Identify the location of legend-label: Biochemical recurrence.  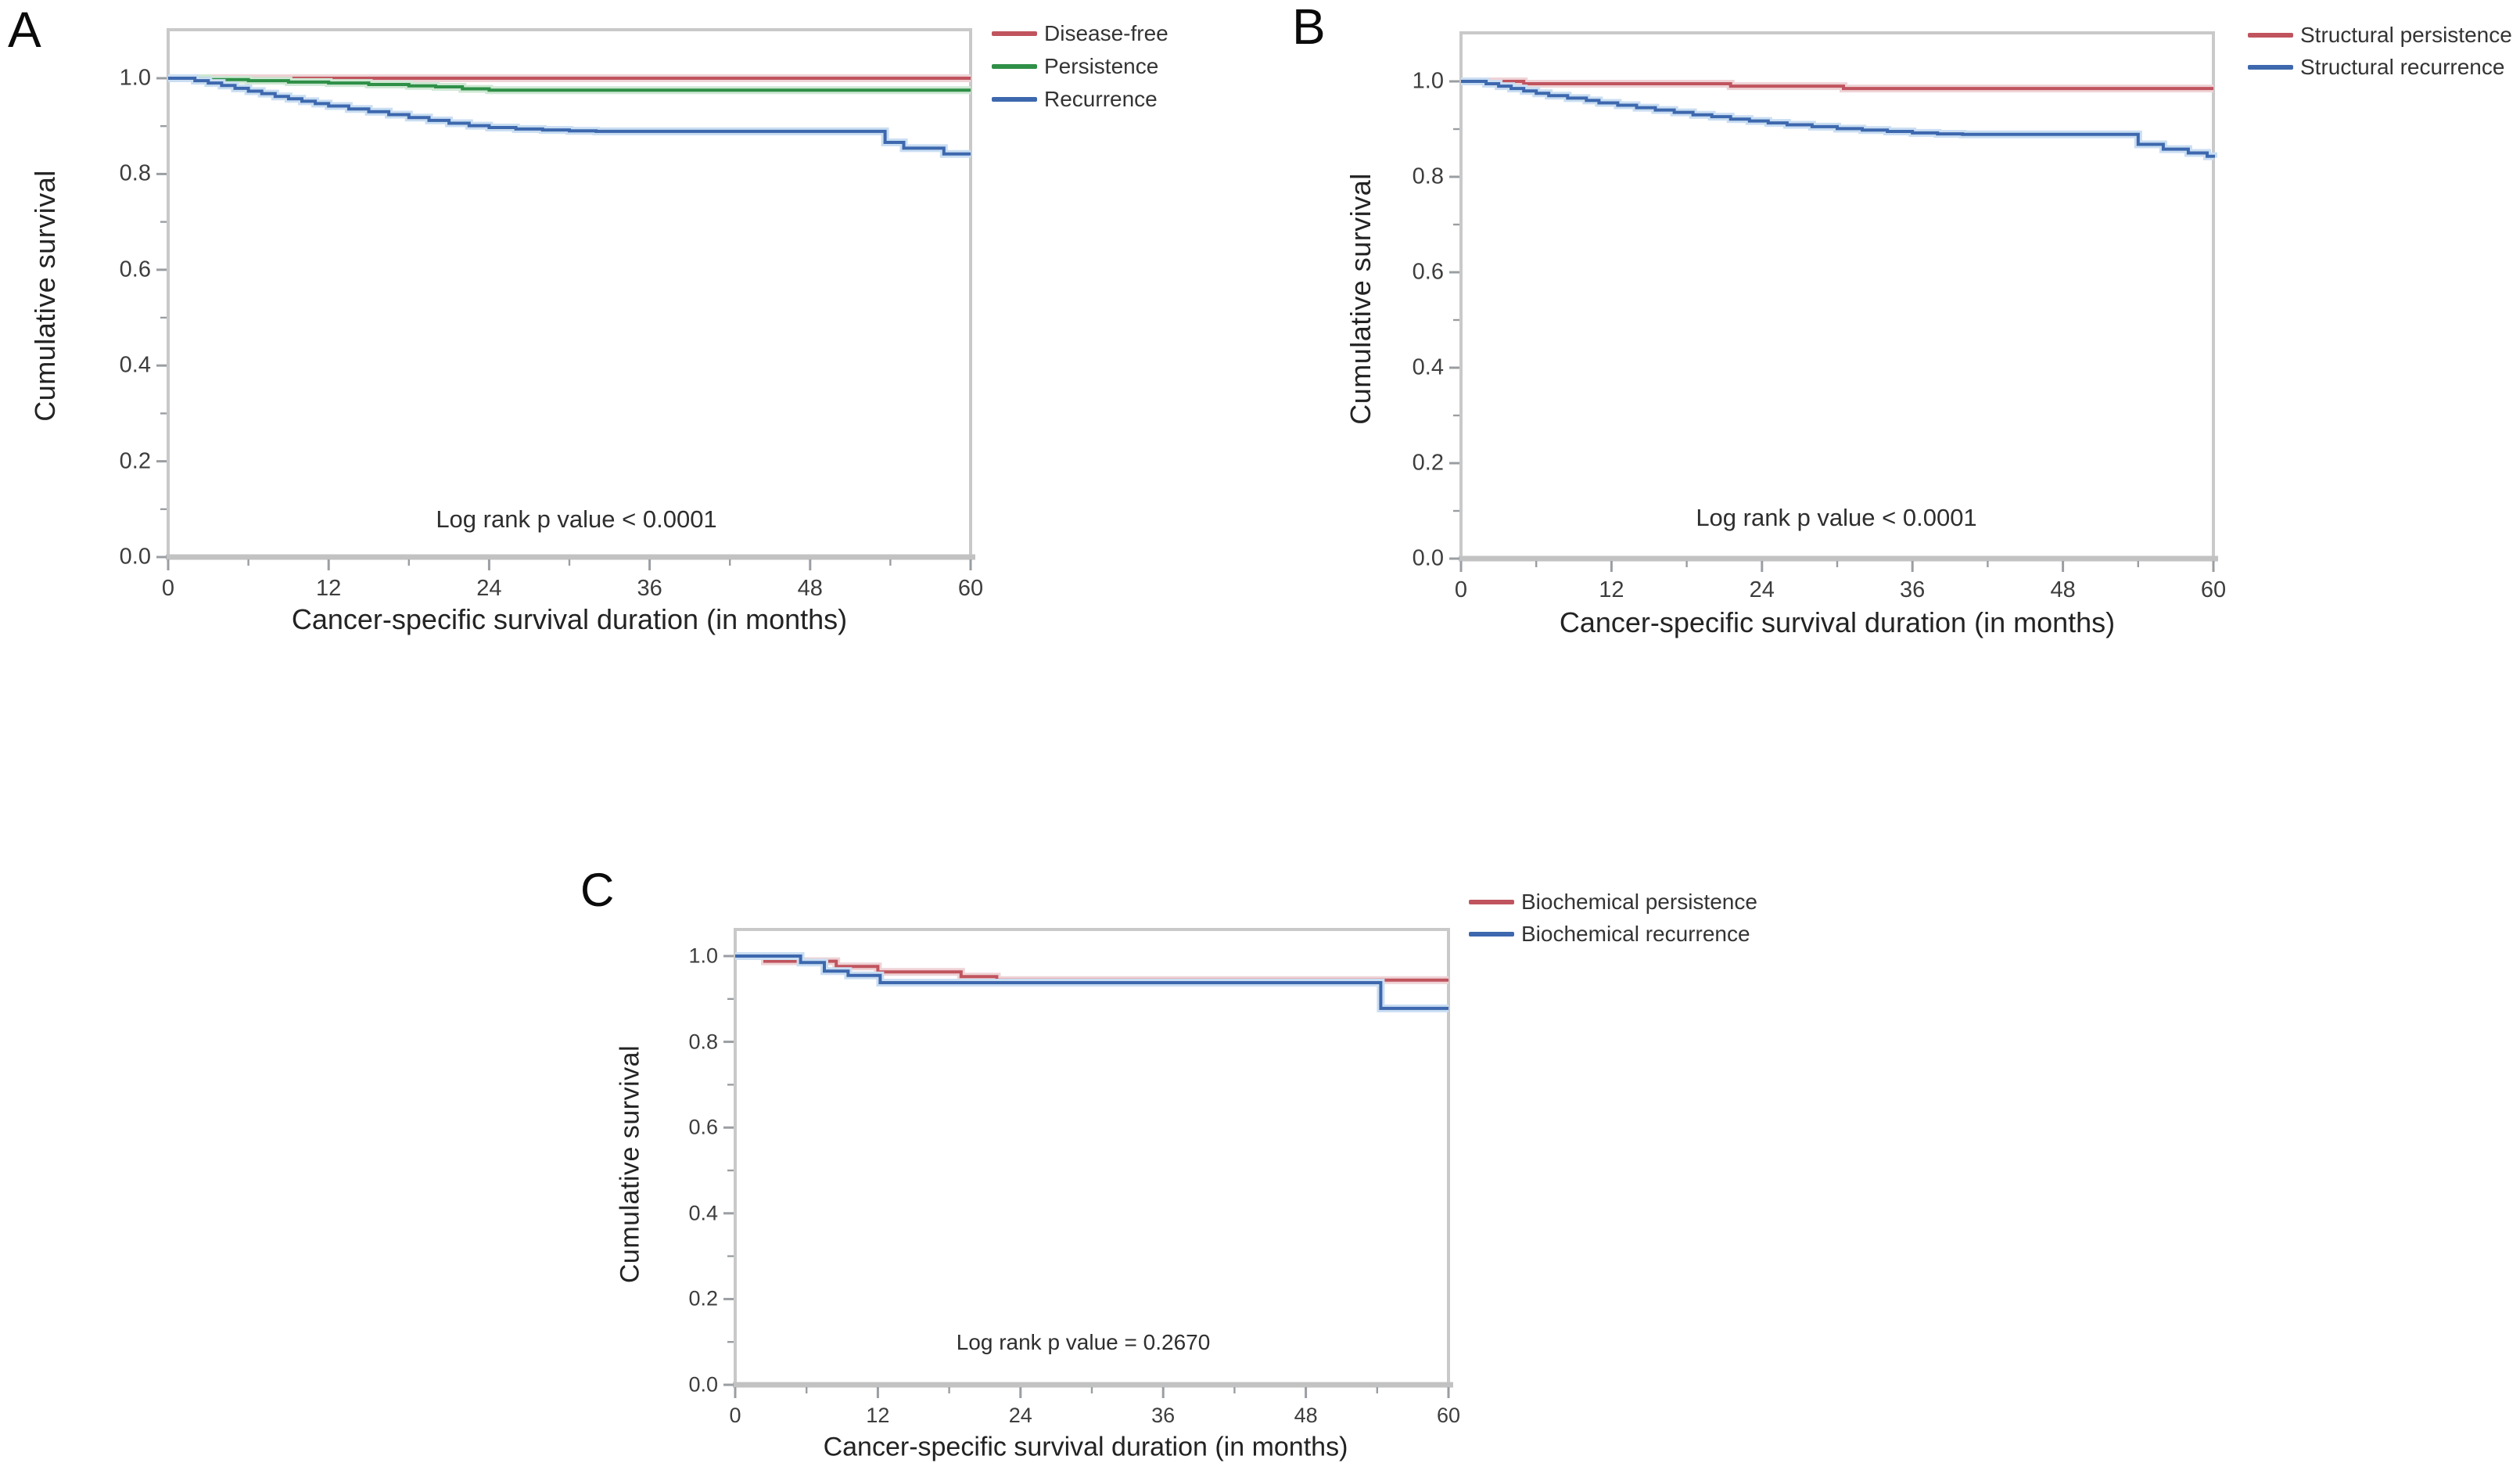
(1635, 934).